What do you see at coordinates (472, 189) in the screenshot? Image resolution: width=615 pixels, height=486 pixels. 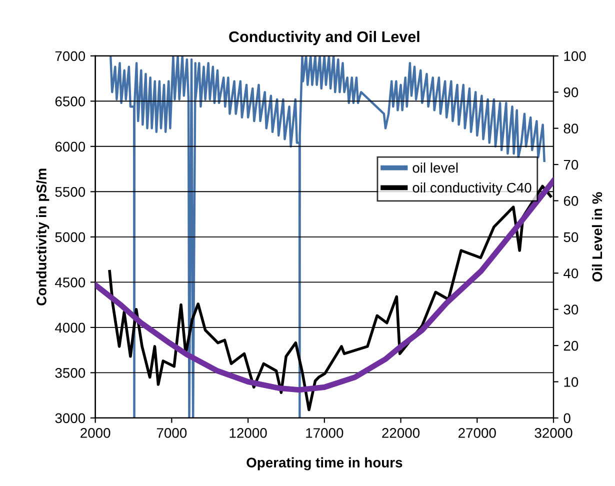 I see `legend-label: oil conductivity C40` at bounding box center [472, 189].